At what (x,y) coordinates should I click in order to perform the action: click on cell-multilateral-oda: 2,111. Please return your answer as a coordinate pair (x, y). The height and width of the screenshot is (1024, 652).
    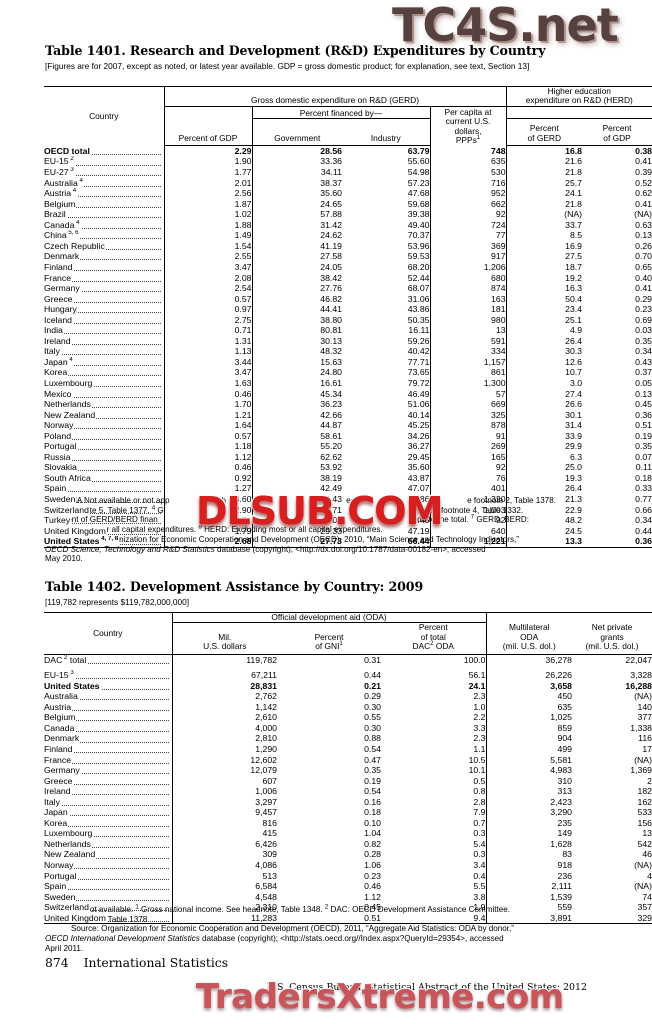
    Looking at the image, I should click on (528, 886).